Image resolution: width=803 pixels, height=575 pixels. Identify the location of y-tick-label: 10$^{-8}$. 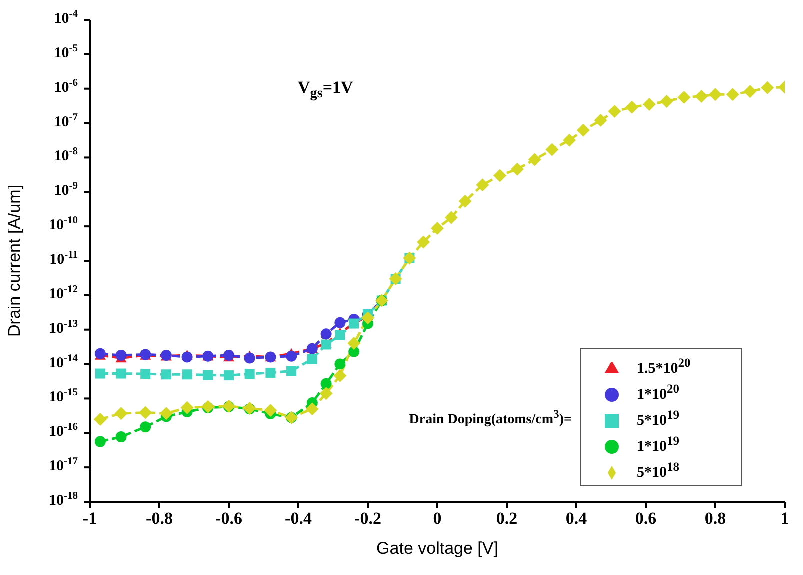
(66, 156).